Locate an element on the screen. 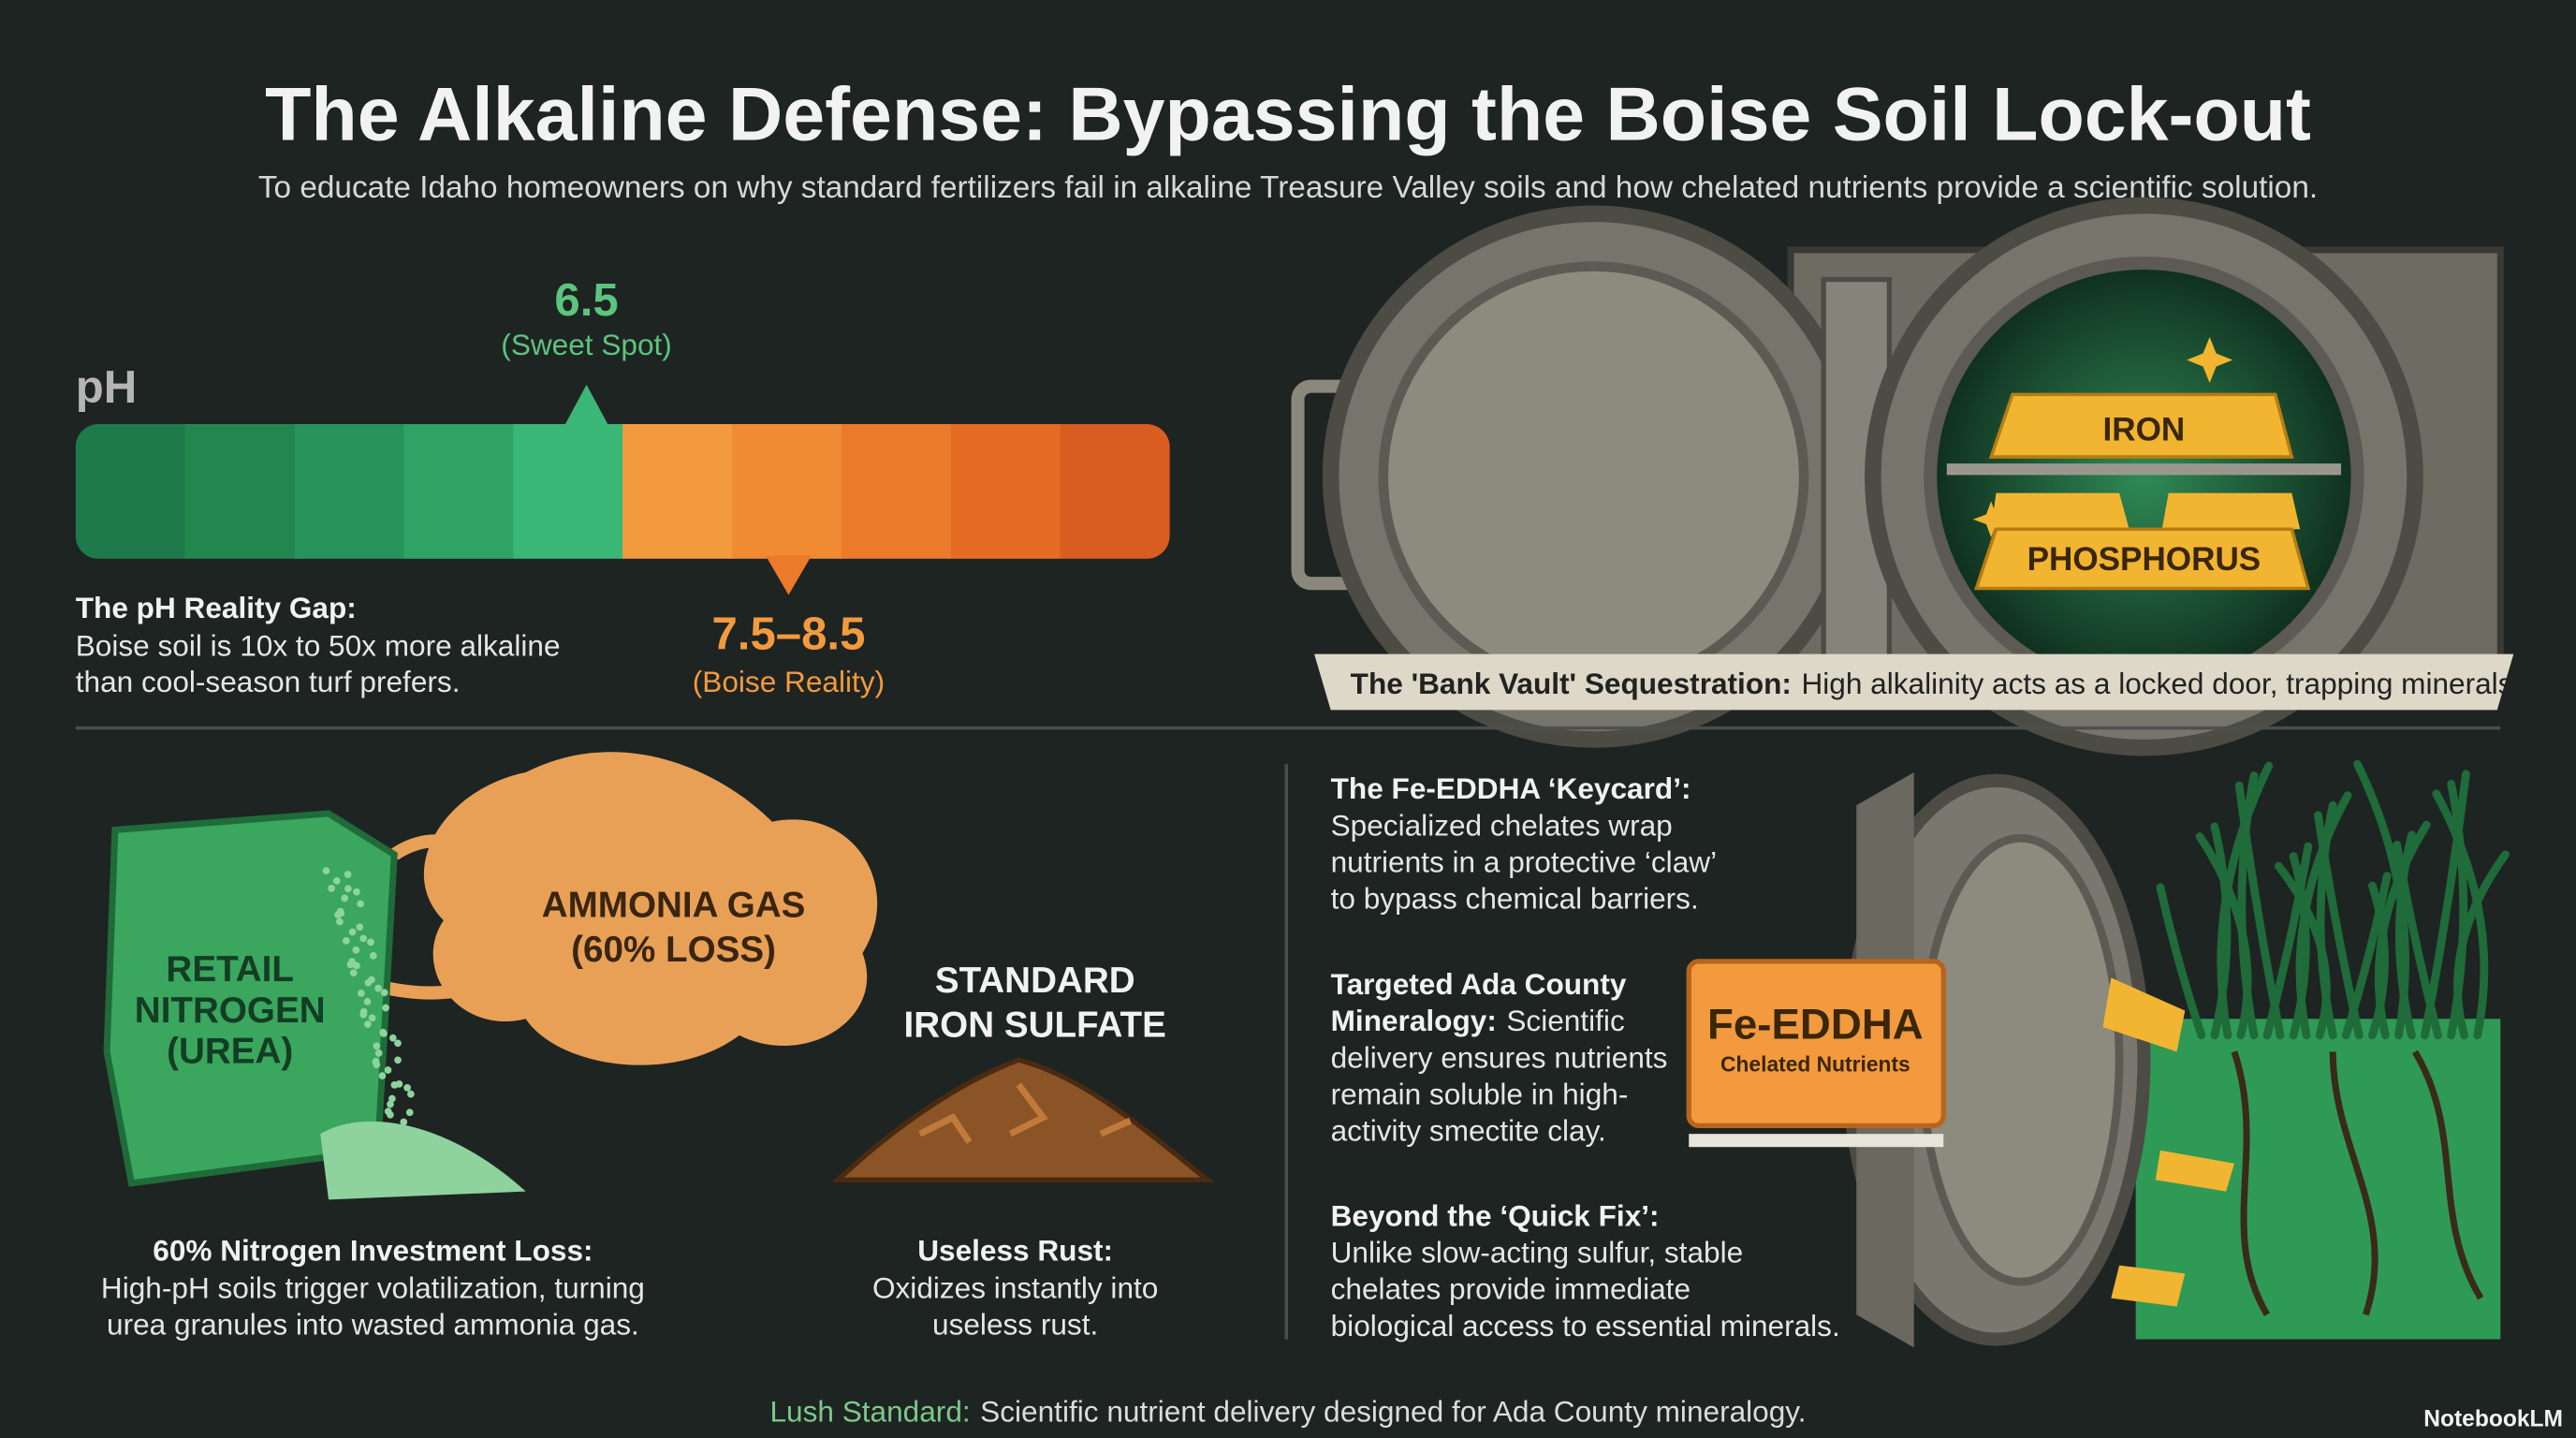 This screenshot has height=1438, width=2576. keycard-stripe is located at coordinates (1816, 1141).